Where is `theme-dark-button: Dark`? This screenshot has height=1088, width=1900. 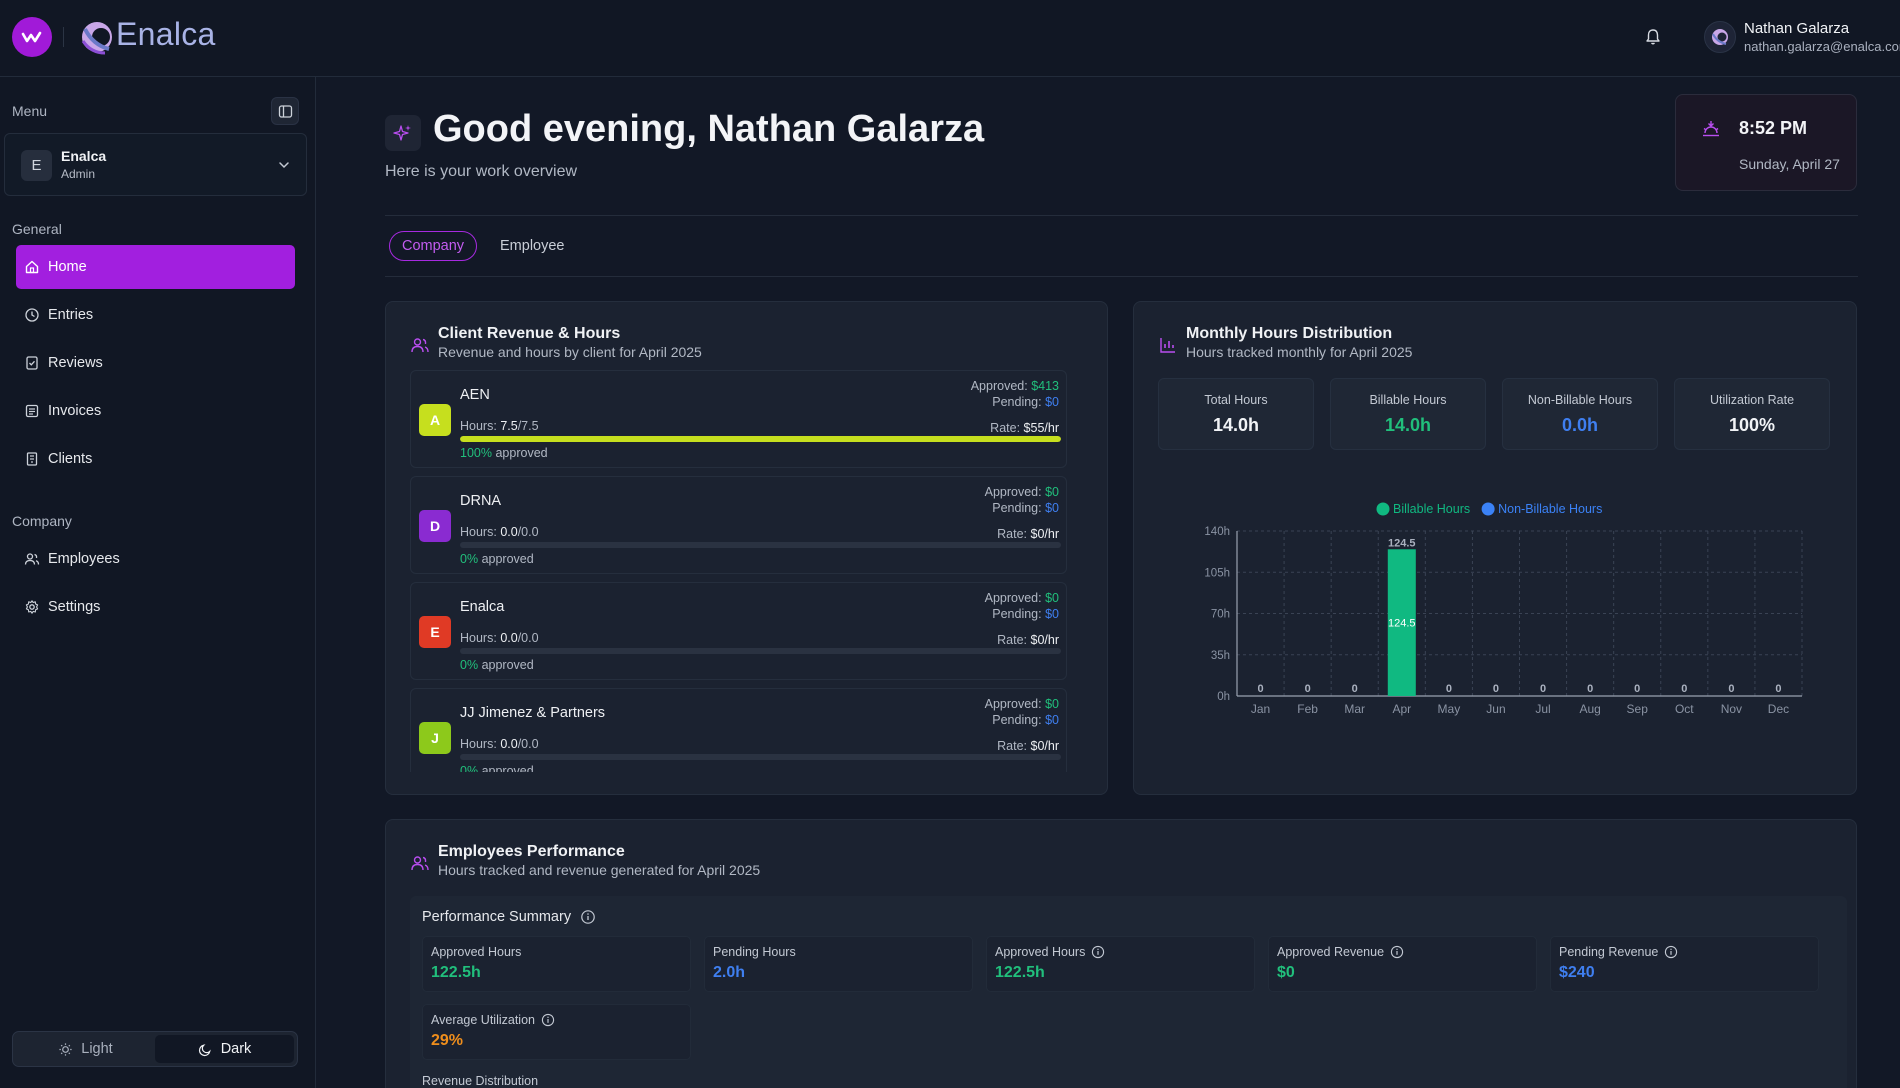 theme-dark-button: Dark is located at coordinates (224, 1049).